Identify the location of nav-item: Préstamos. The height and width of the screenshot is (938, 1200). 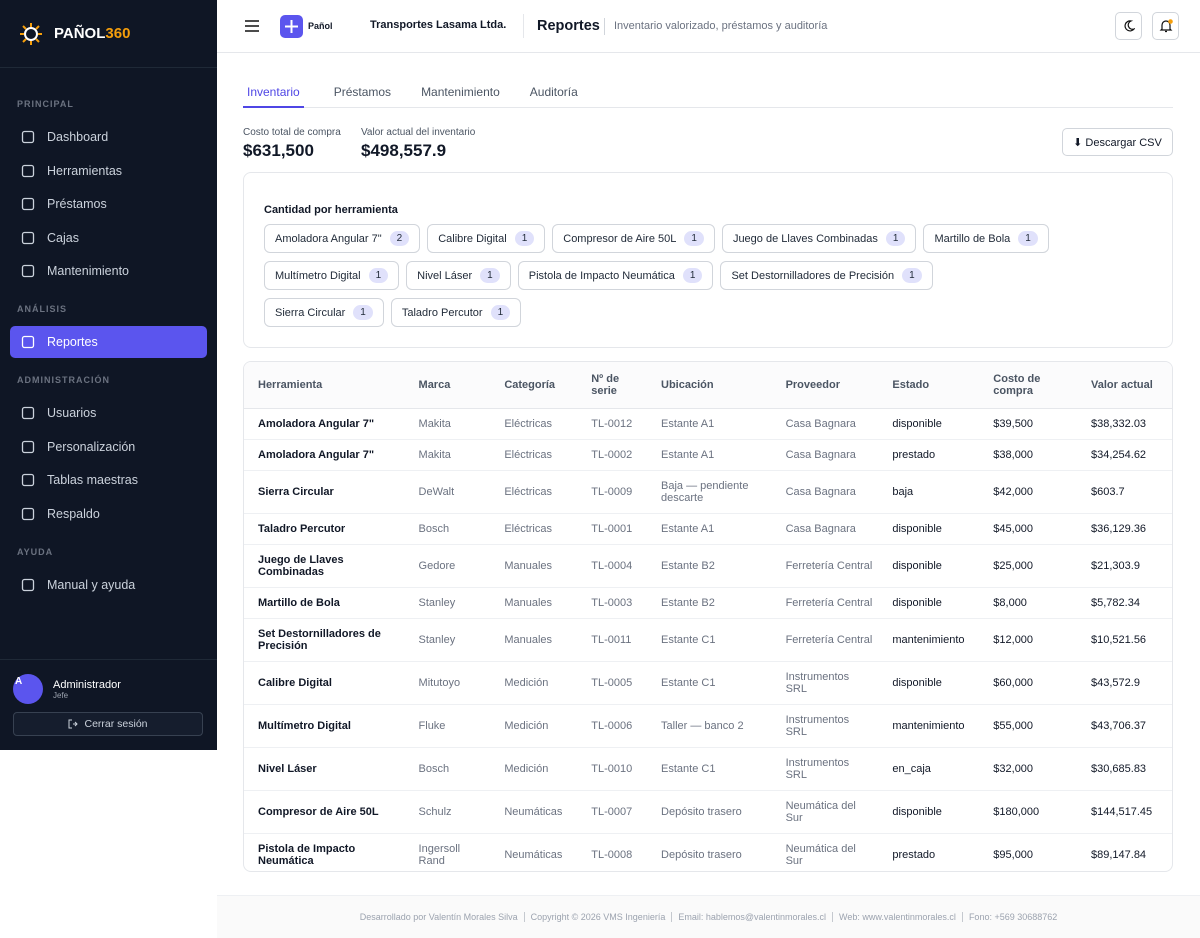
(108, 204).